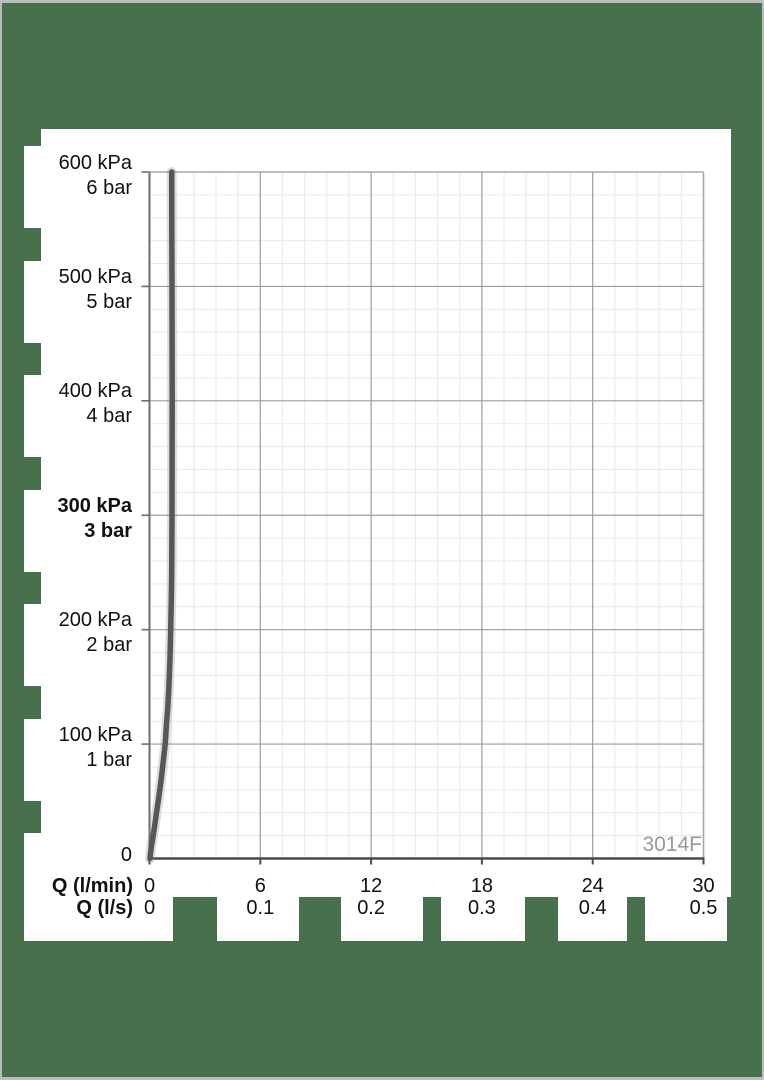 Image resolution: width=764 pixels, height=1080 pixels. I want to click on x-tick-ls-0.5: 0.5, so click(703, 908).